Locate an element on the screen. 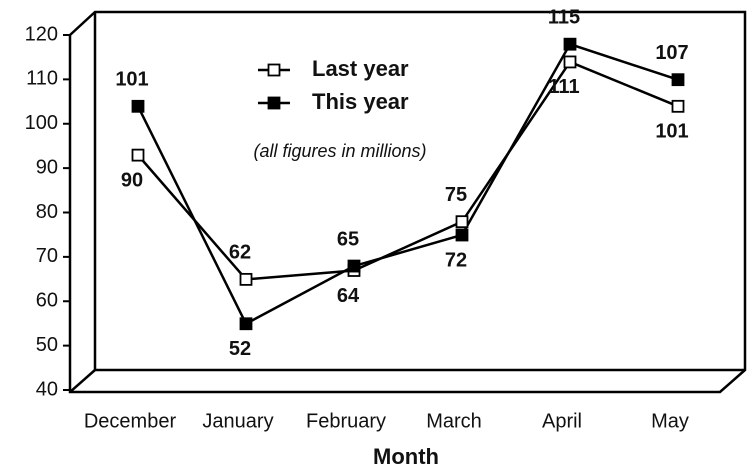  x-tick-label: March is located at coordinates (454, 421).